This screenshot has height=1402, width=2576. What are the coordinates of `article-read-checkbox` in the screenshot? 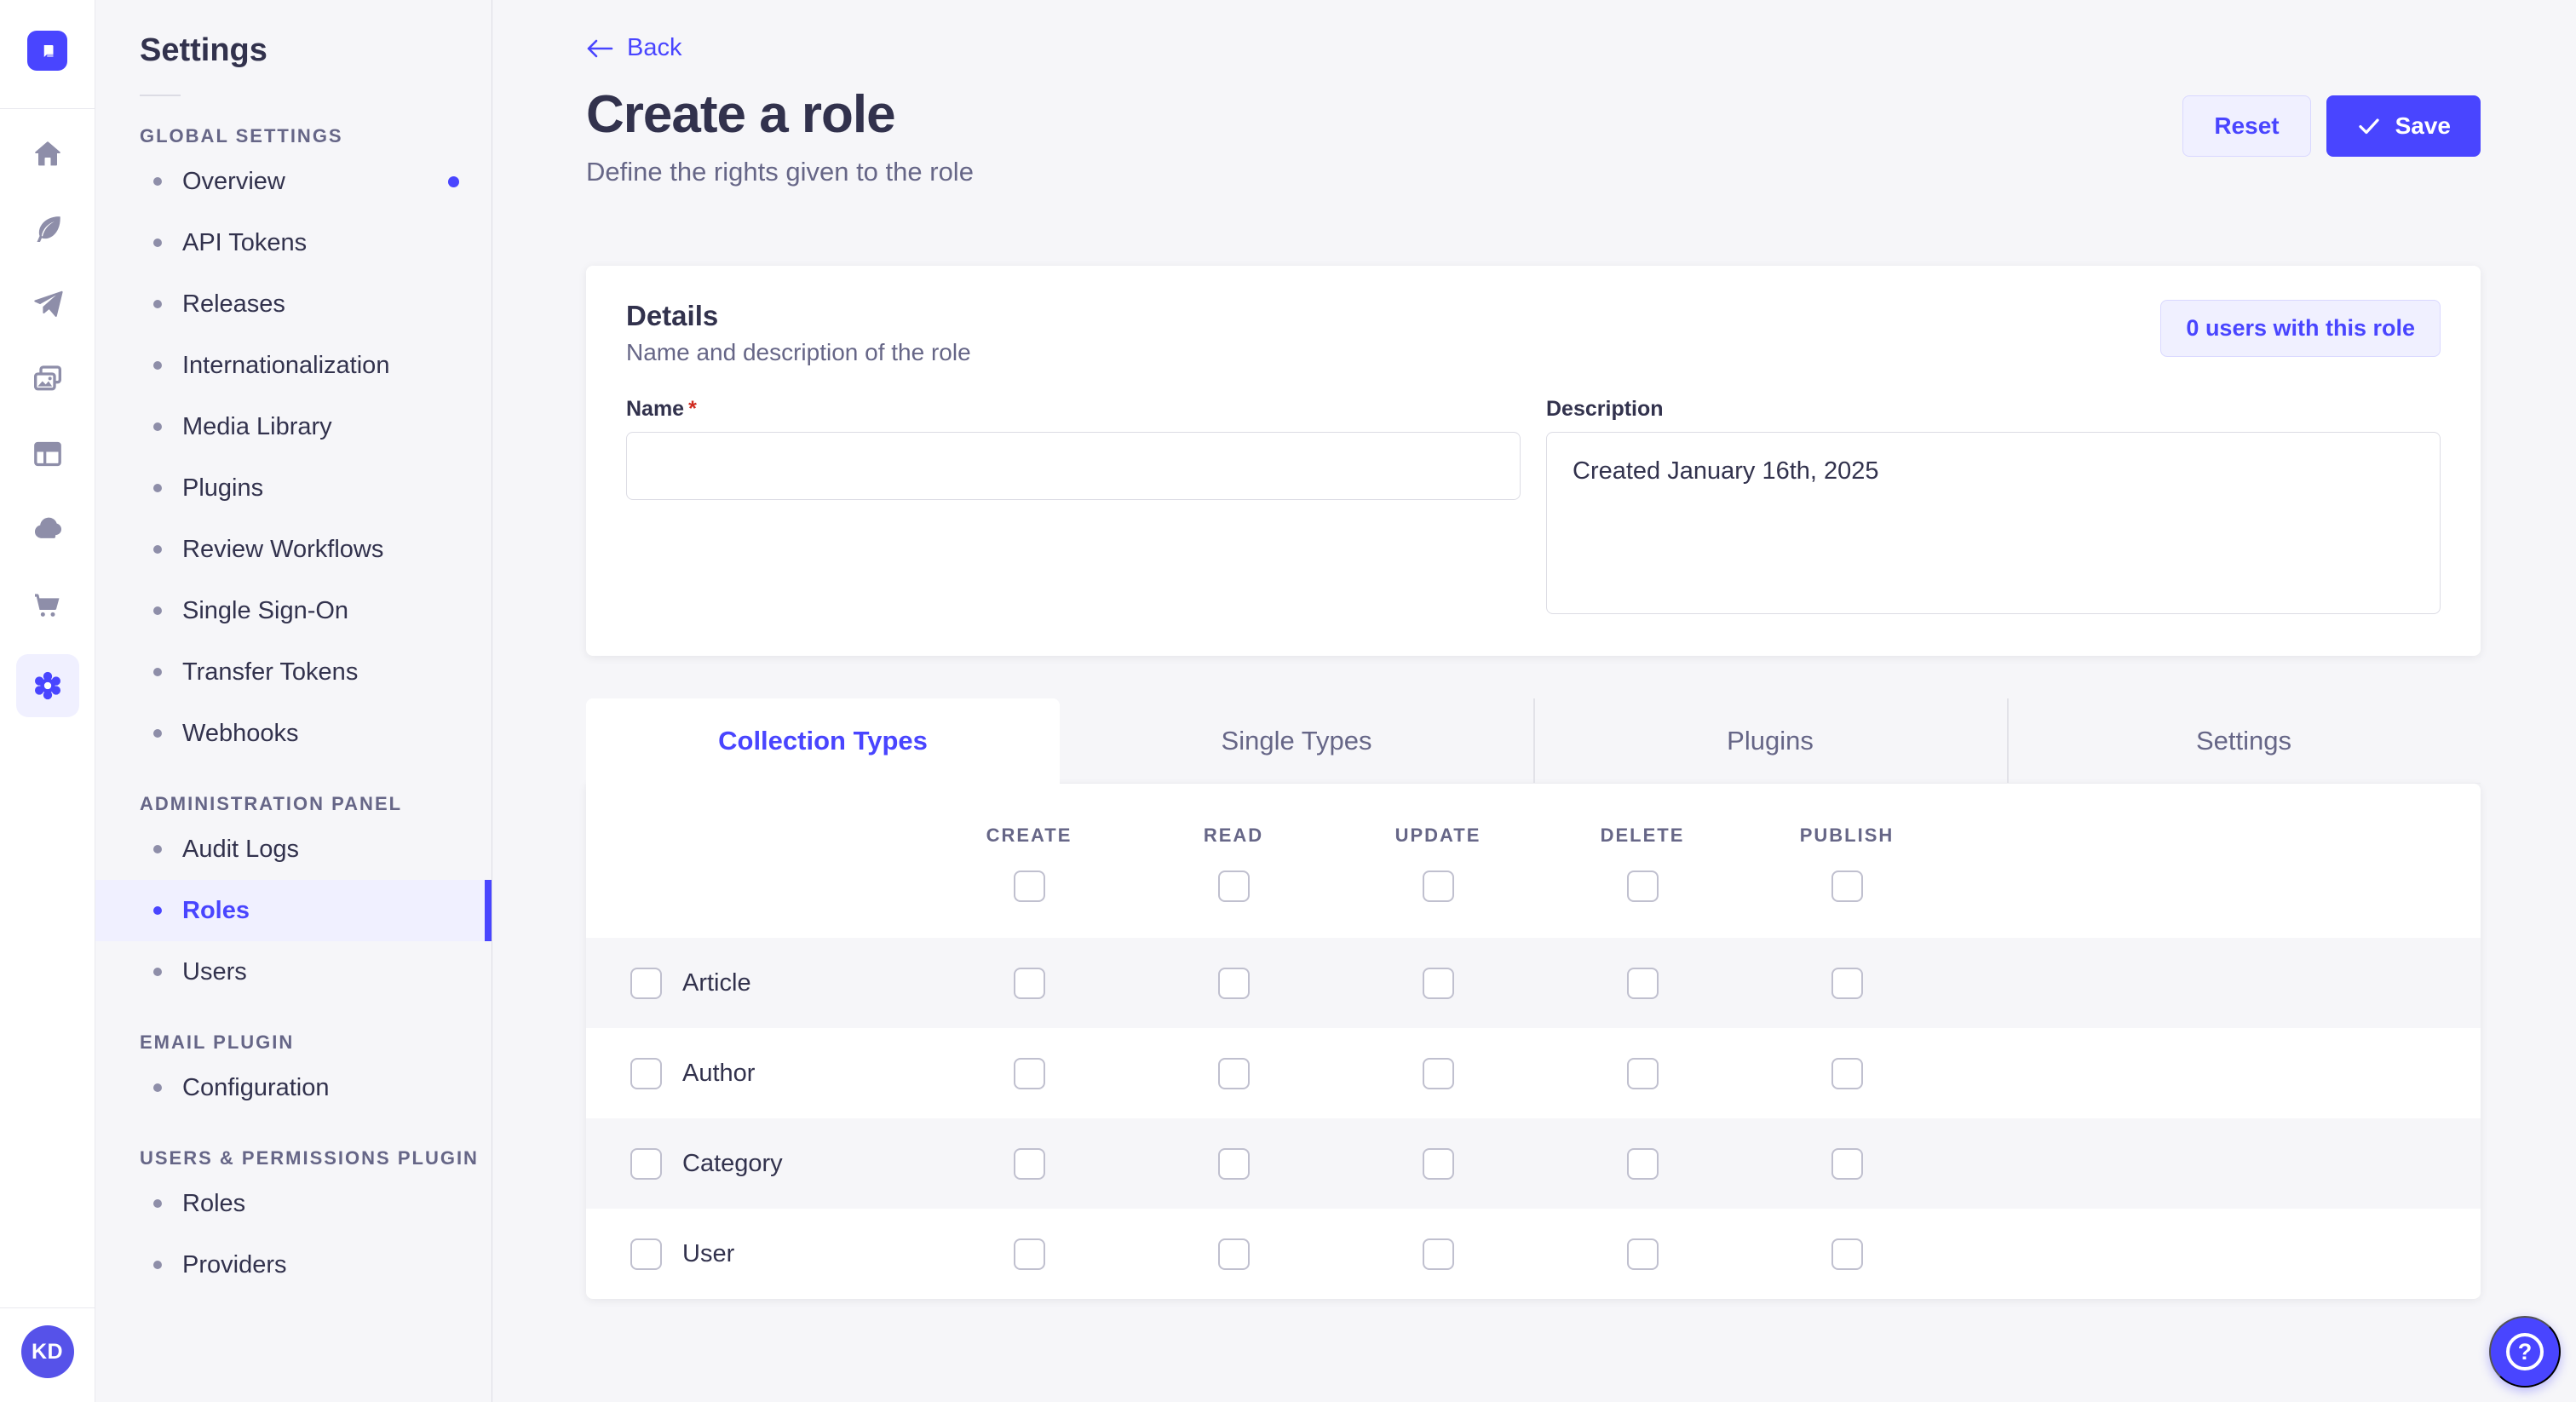 It's located at (1234, 983).